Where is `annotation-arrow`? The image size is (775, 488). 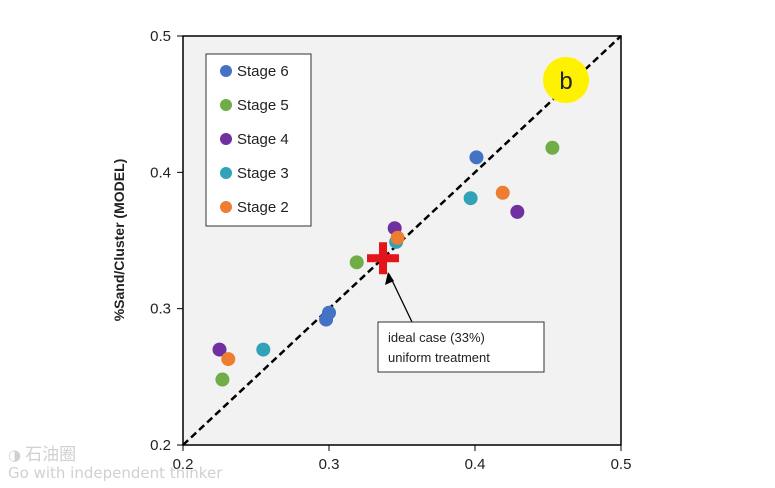
annotation-arrow is located at coordinates (399, 297).